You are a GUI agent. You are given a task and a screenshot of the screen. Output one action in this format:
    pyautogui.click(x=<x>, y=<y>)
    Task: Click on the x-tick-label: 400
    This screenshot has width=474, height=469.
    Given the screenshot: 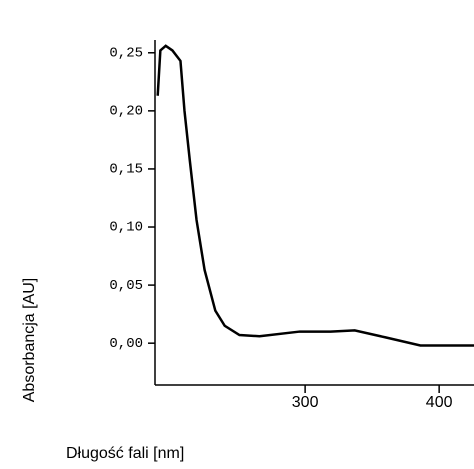 What is the action you would take?
    pyautogui.click(x=439, y=402)
    